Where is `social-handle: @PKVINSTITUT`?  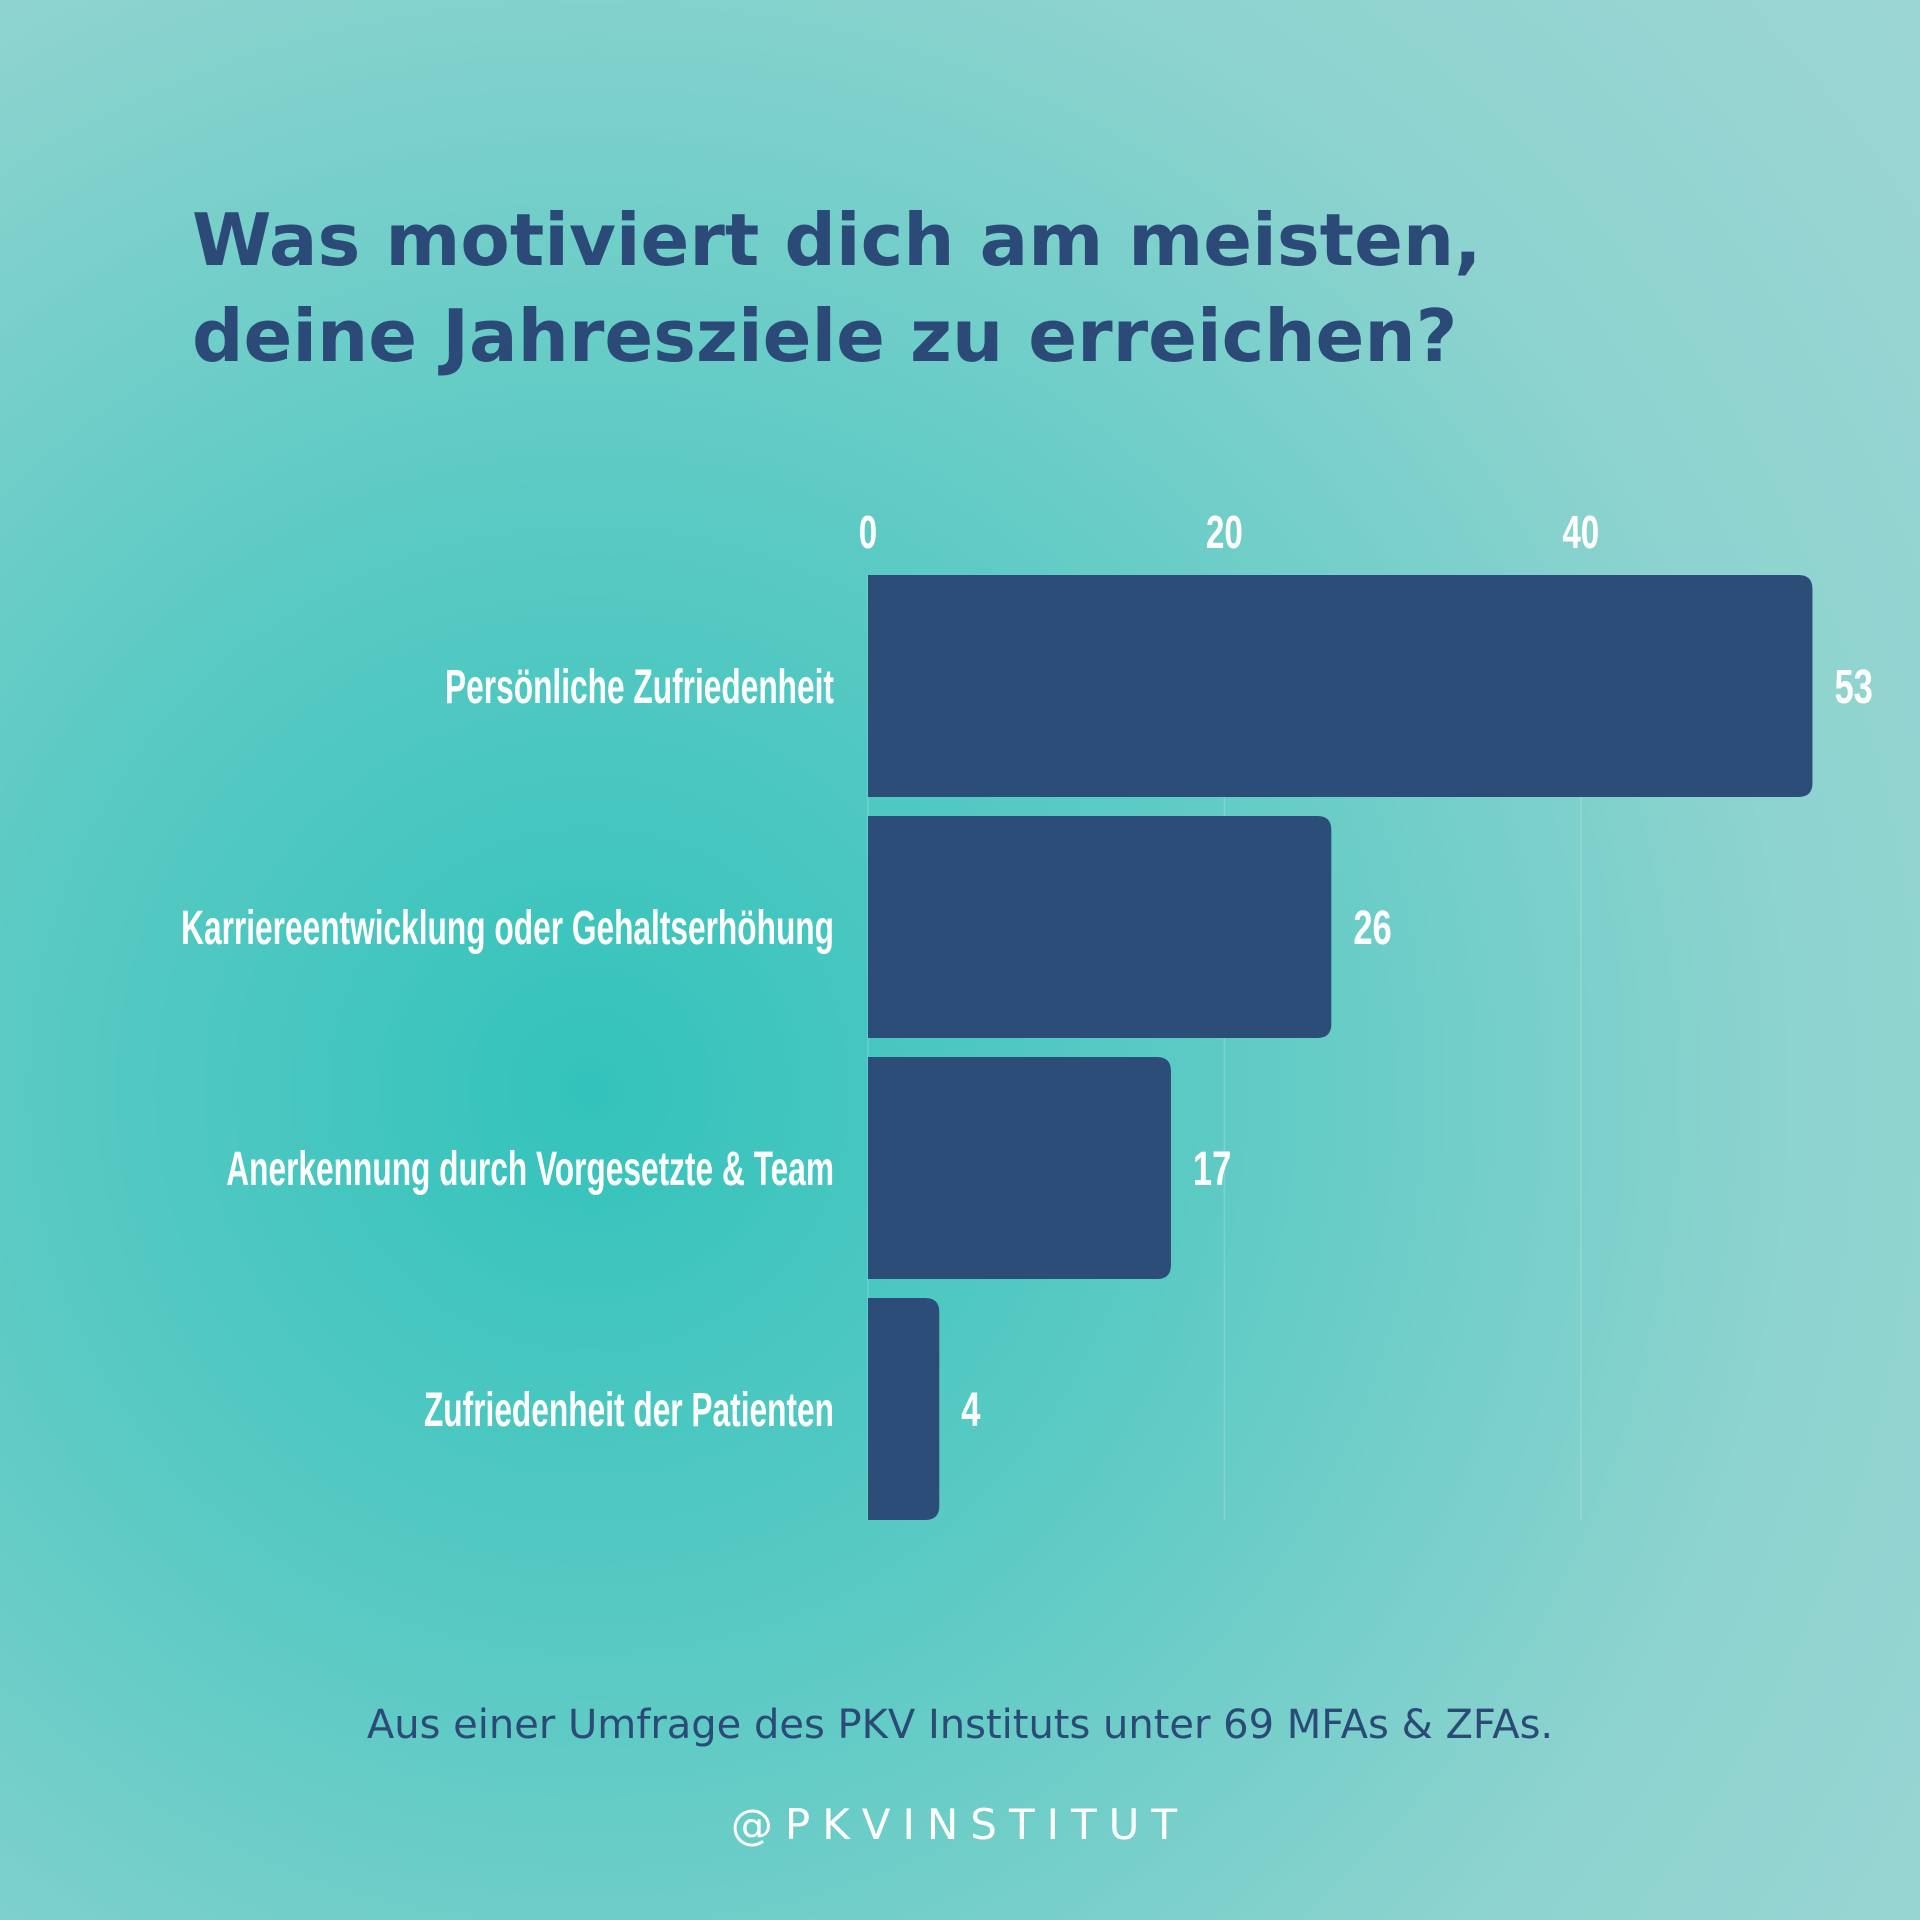
social-handle: @PKVINSTITUT is located at coordinates (960, 1824).